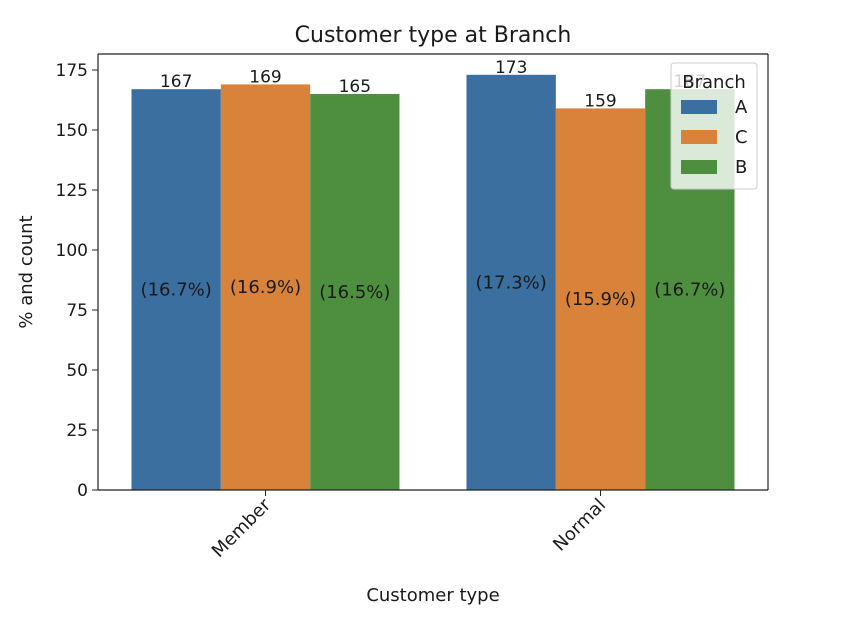  Describe the element at coordinates (72, 251) in the screenshot. I see `y-tick-label: 100` at that location.